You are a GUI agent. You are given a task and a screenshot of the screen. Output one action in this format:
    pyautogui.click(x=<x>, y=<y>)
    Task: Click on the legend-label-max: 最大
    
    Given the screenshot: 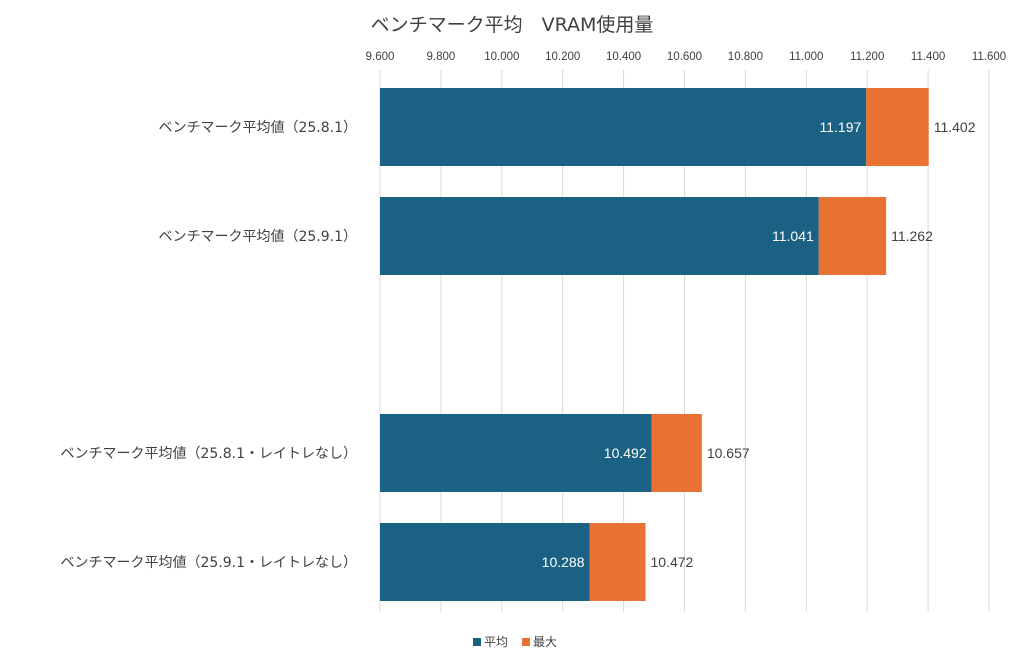 What is the action you would take?
    pyautogui.click(x=545, y=642)
    